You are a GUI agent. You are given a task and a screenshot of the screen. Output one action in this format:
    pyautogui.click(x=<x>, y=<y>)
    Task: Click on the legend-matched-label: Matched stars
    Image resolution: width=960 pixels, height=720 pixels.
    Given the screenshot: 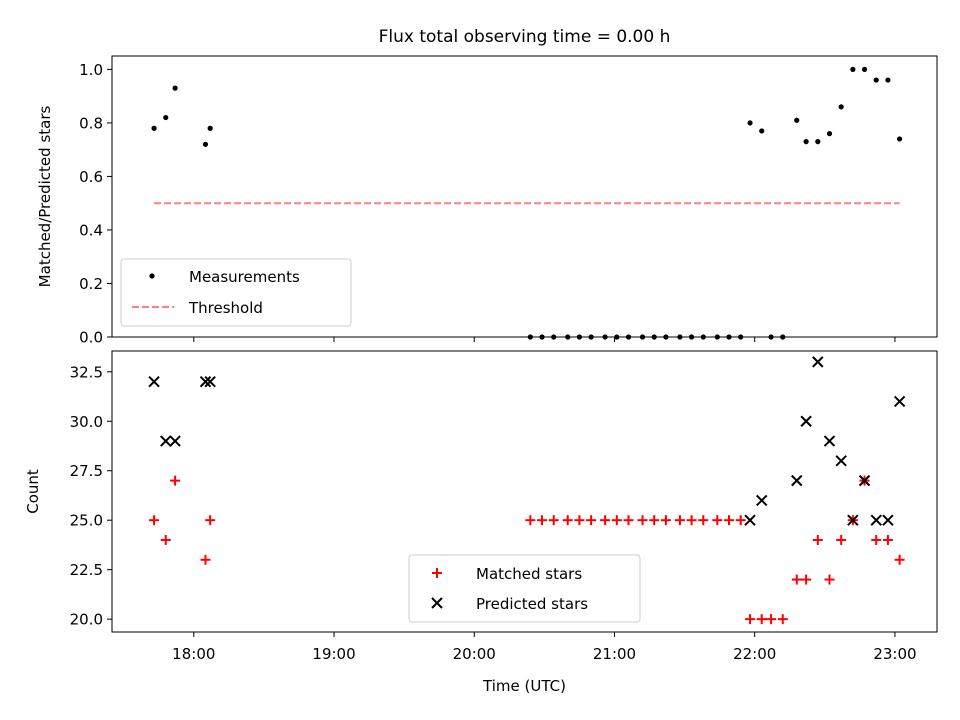 What is the action you would take?
    pyautogui.click(x=529, y=574)
    